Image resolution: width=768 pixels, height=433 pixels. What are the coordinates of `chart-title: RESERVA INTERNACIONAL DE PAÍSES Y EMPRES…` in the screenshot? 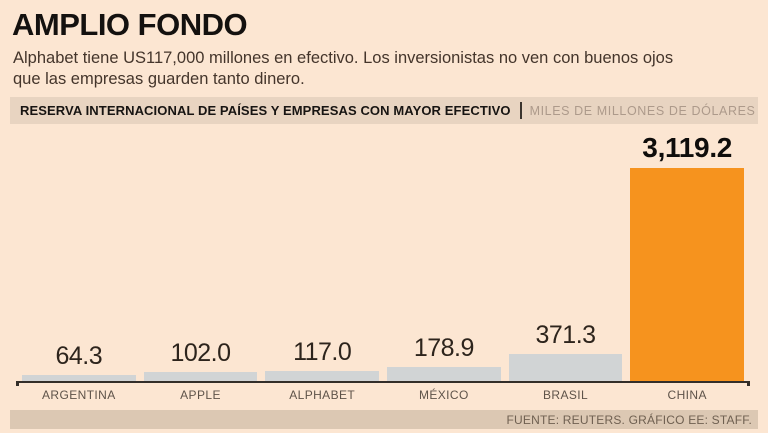 It's located at (265, 110).